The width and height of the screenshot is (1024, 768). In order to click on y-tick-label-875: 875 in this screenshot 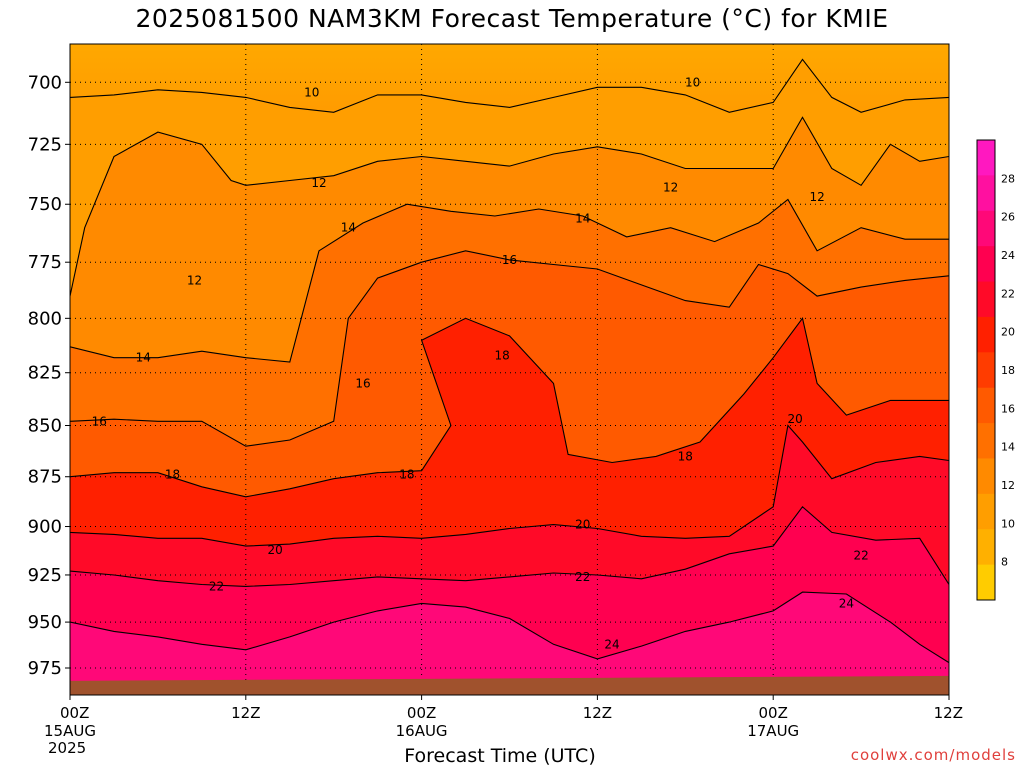, I will do `click(45, 477)`.